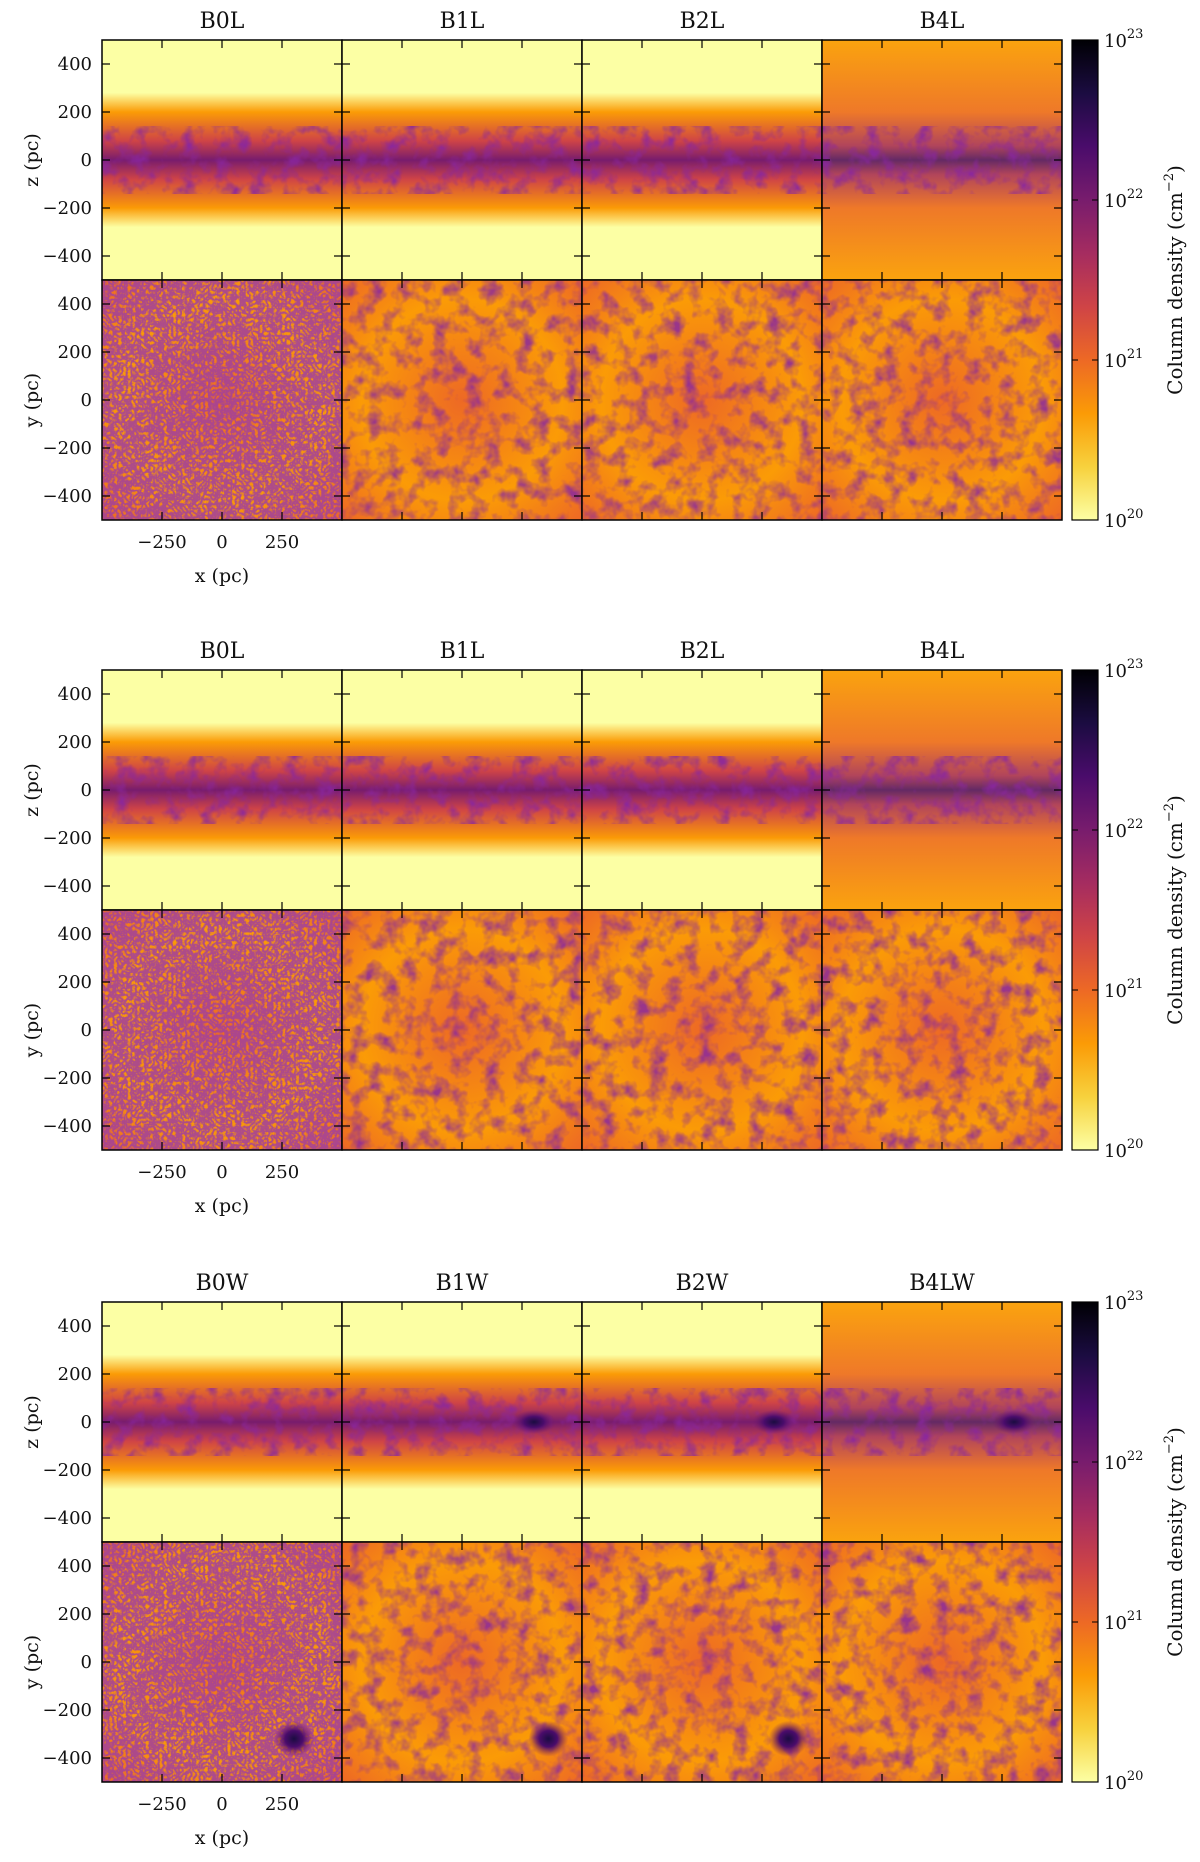  What do you see at coordinates (942, 651) in the screenshot?
I see `panel-title: B4L` at bounding box center [942, 651].